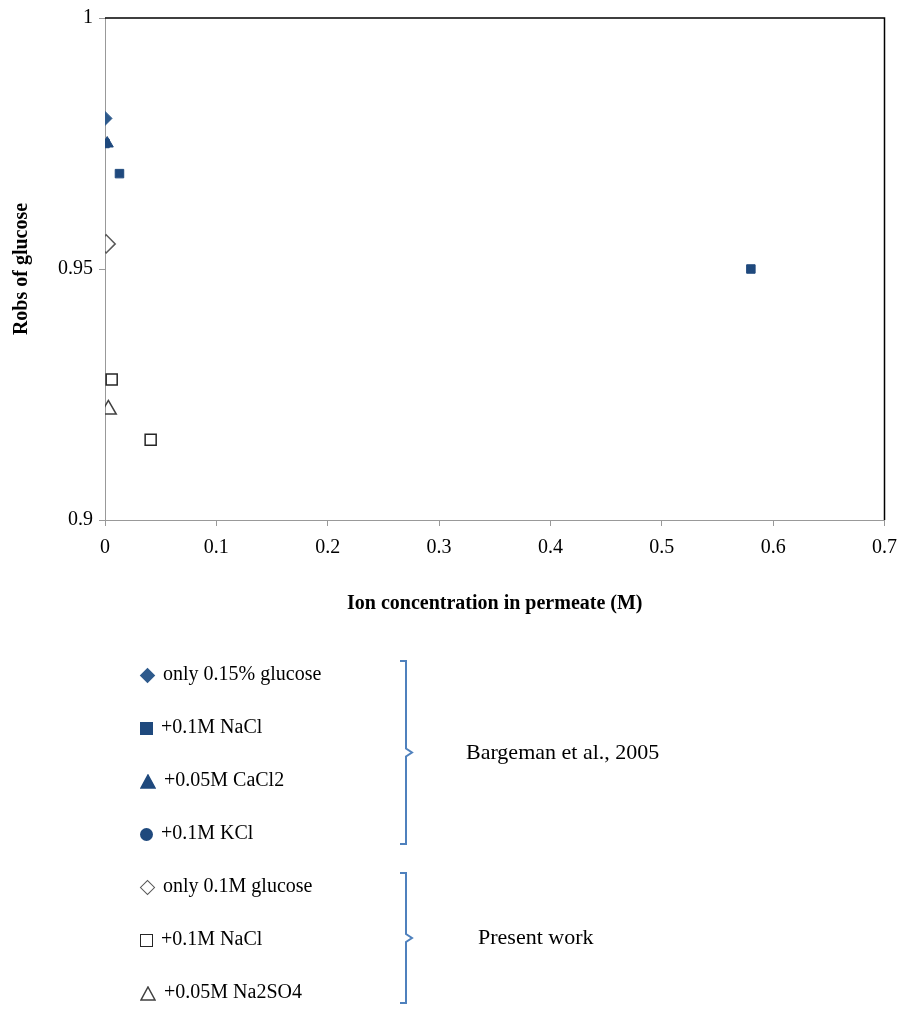  Describe the element at coordinates (439, 546) in the screenshot. I see `x-tick-label: 0.3` at that location.